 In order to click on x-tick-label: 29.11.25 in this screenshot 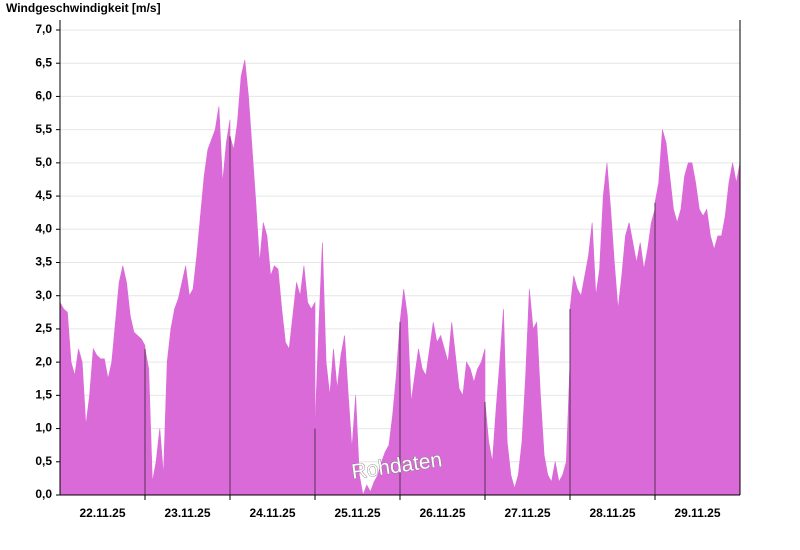, I will do `click(697, 513)`.